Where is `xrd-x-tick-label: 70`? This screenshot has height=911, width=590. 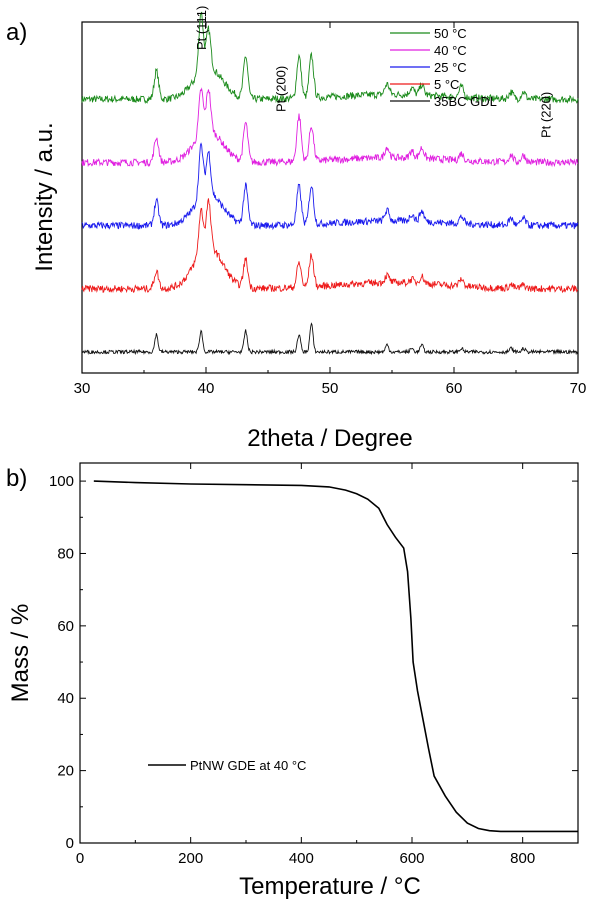
xrd-x-tick-label: 70 is located at coordinates (578, 388).